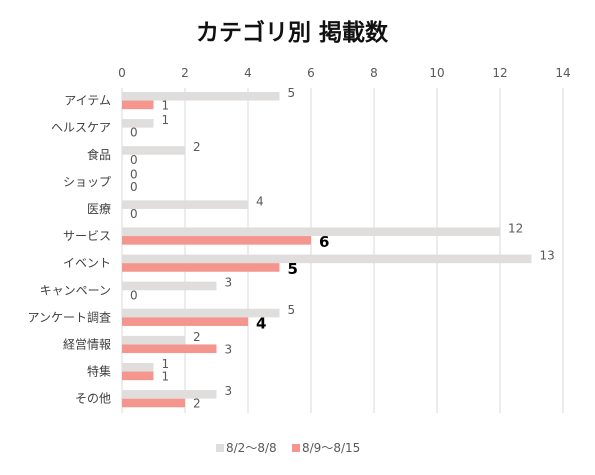  Describe the element at coordinates (248, 73) in the screenshot. I see `x-tick-label: 4` at that location.